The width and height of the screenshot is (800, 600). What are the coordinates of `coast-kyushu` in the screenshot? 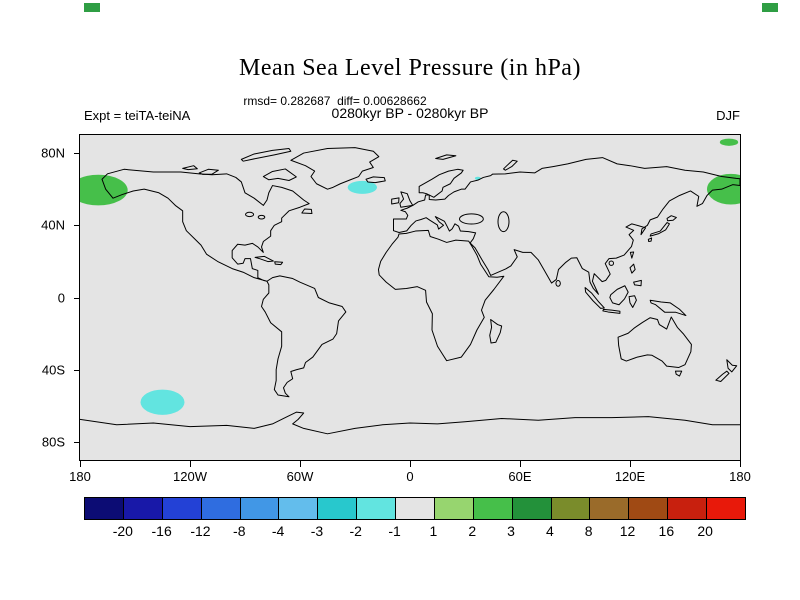 It's located at (649, 240).